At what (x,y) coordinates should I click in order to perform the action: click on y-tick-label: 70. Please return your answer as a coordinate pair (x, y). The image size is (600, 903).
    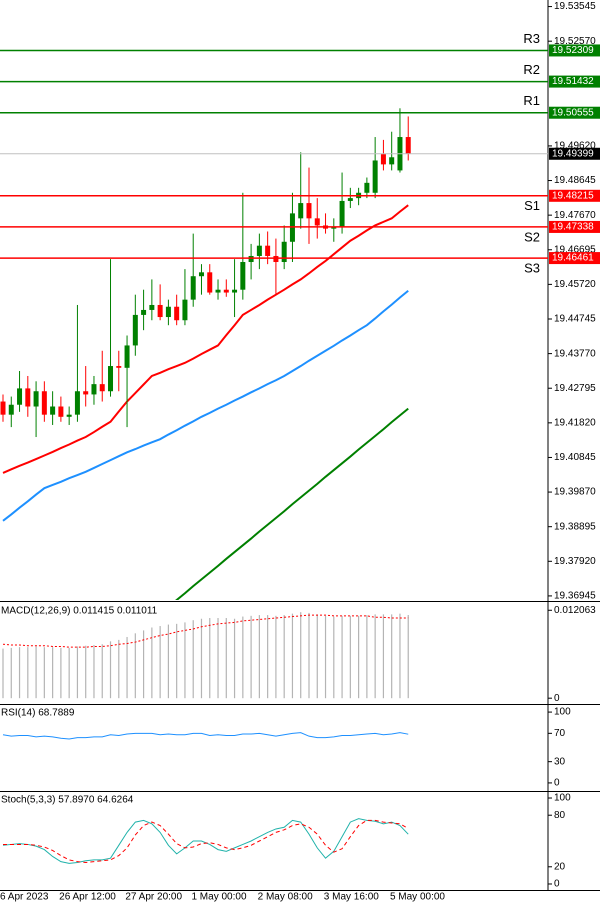
    Looking at the image, I should click on (560, 733).